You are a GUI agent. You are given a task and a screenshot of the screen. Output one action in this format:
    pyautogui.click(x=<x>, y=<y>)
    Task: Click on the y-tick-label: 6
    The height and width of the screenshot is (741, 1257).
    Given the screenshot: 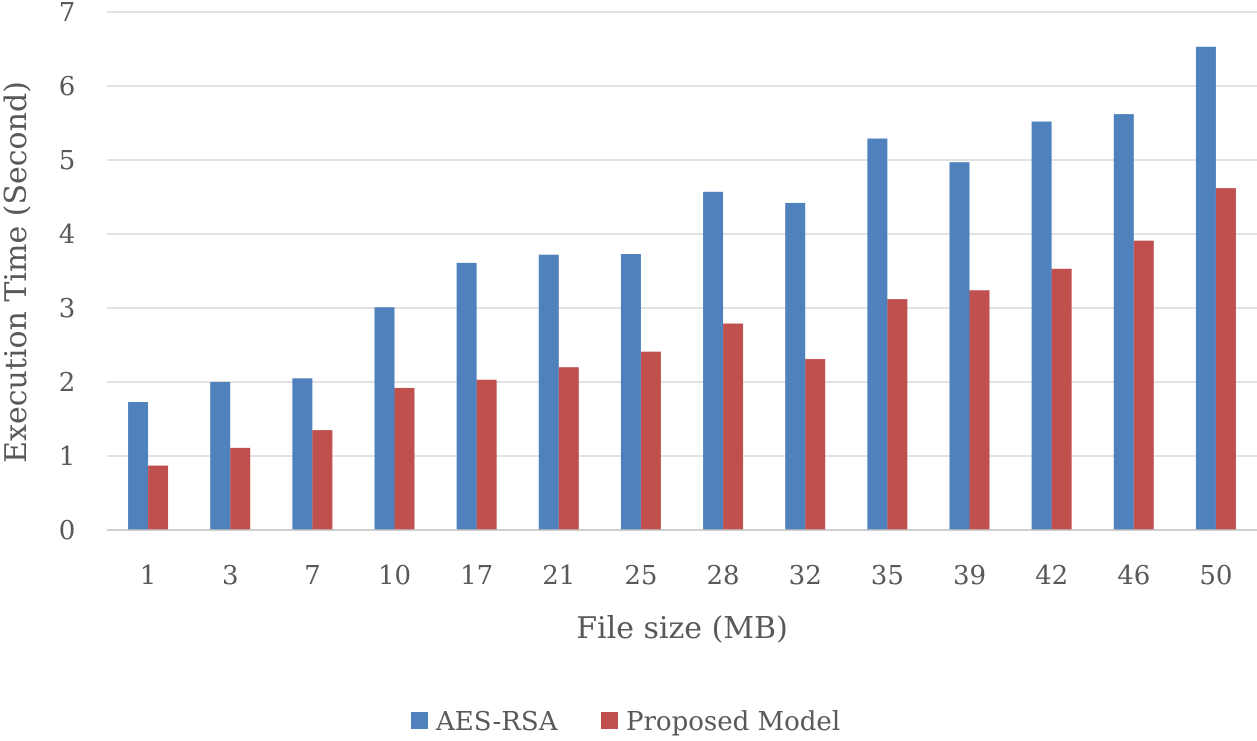 What is the action you would take?
    pyautogui.click(x=67, y=87)
    